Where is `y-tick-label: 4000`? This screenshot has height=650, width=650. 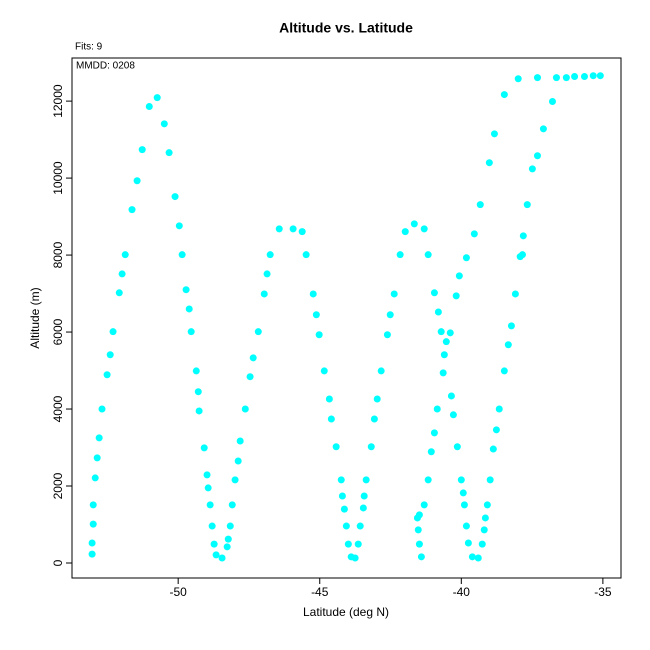
y-tick-label: 4000 is located at coordinates (58, 408).